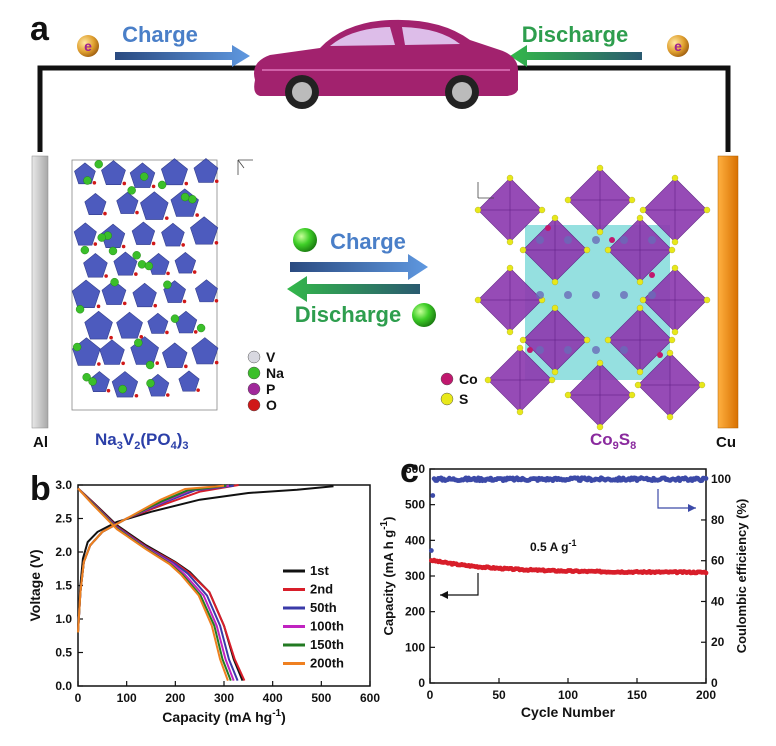 The width and height of the screenshot is (776, 746). Describe the element at coordinates (553, 546) in the screenshot. I see `chart-c-annotation: 0.5 A g-1` at that location.